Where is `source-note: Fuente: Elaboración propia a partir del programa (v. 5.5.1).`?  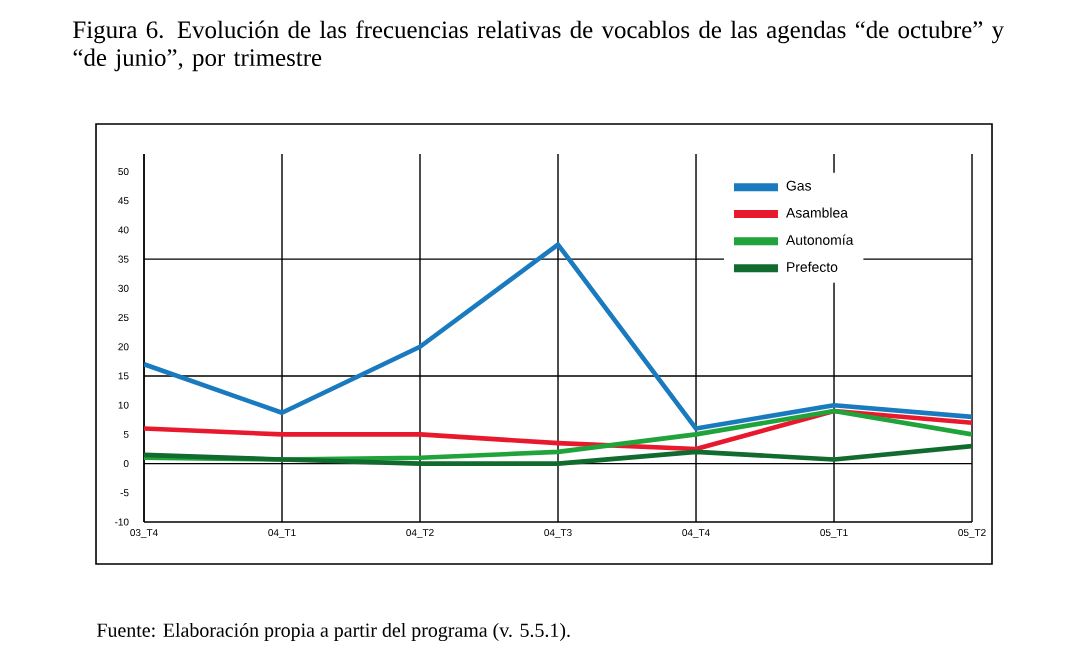 source-note: Fuente: Elaboración propia a partir del programa (v. 5.5.1). is located at coordinates (333, 632).